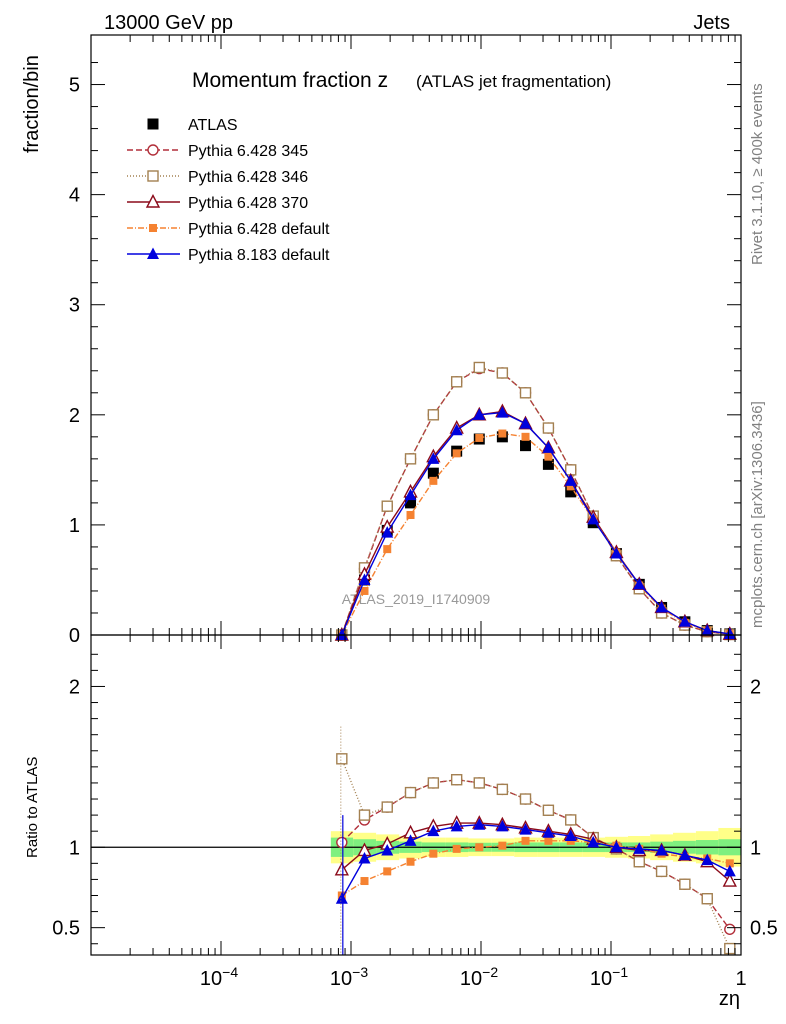  What do you see at coordinates (513, 81) in the screenshot?
I see `chart-subtitle: (ATLAS jet fragmentation)` at bounding box center [513, 81].